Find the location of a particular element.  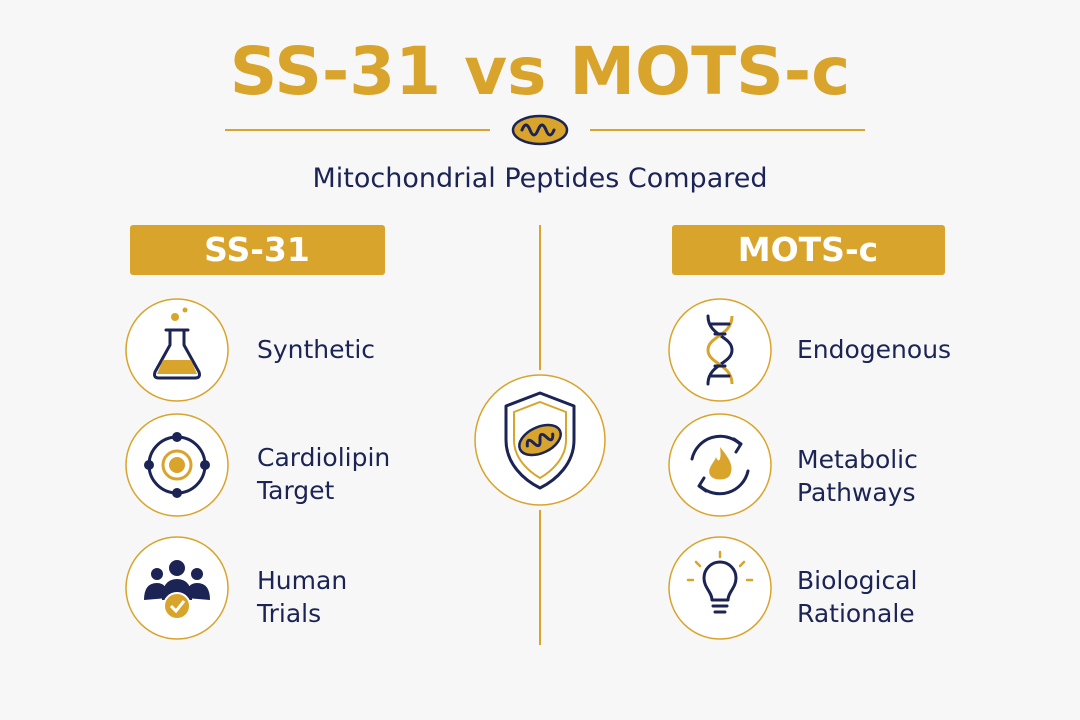

label-line: Pathways is located at coordinates (856, 492).